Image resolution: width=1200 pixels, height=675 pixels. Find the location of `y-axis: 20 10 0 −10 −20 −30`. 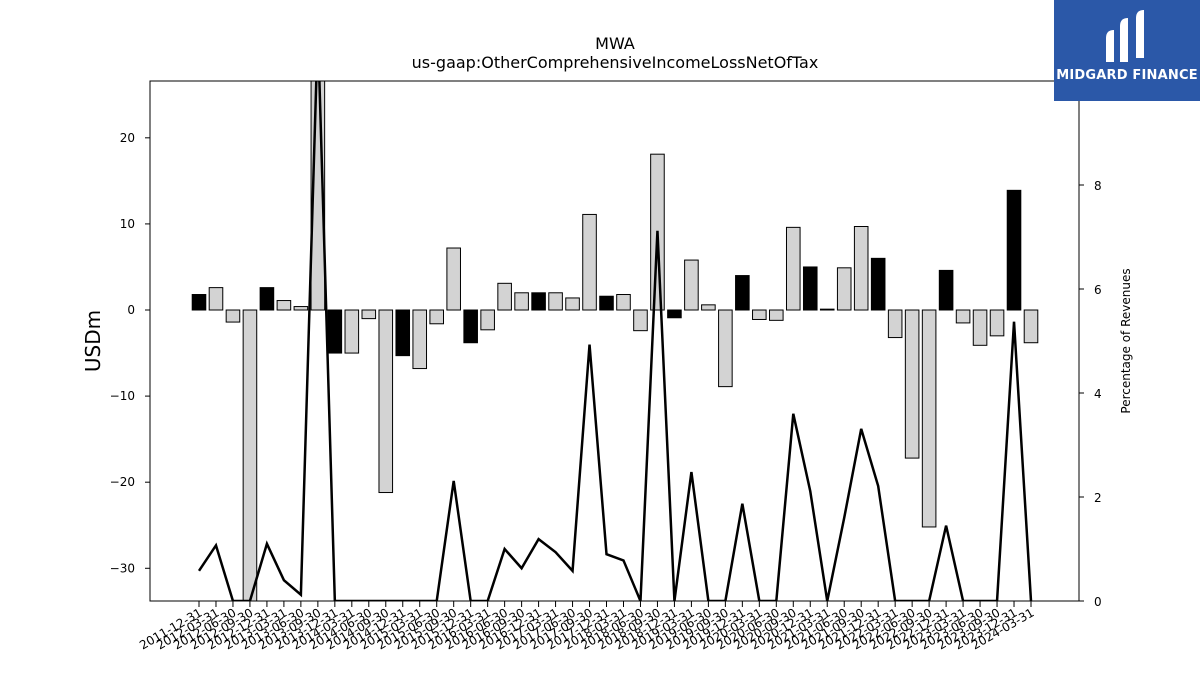

y-axis: 20 10 0 −10 −20 −30 is located at coordinates (130, 353).